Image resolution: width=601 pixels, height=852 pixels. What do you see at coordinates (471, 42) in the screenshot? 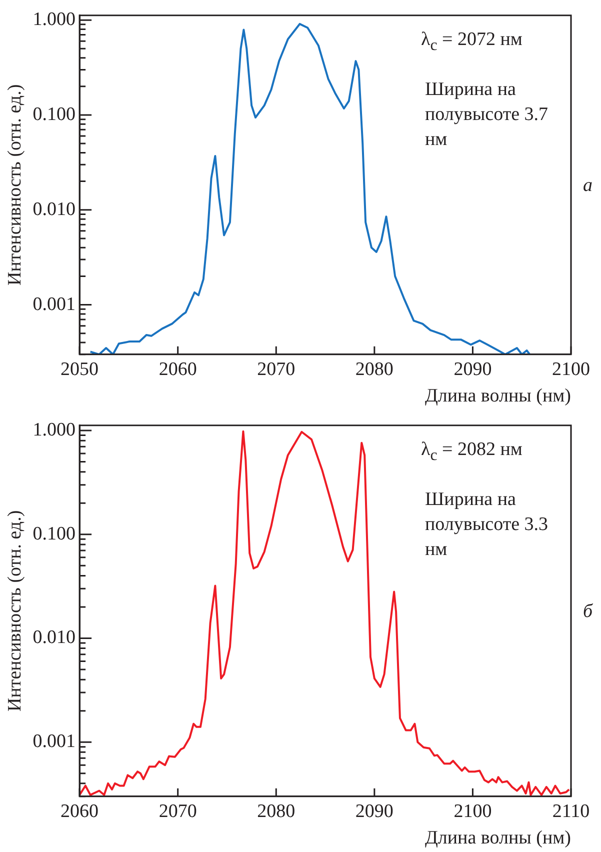
I see `annotation: λ$_{c}$ = 2072 нм` at bounding box center [471, 42].